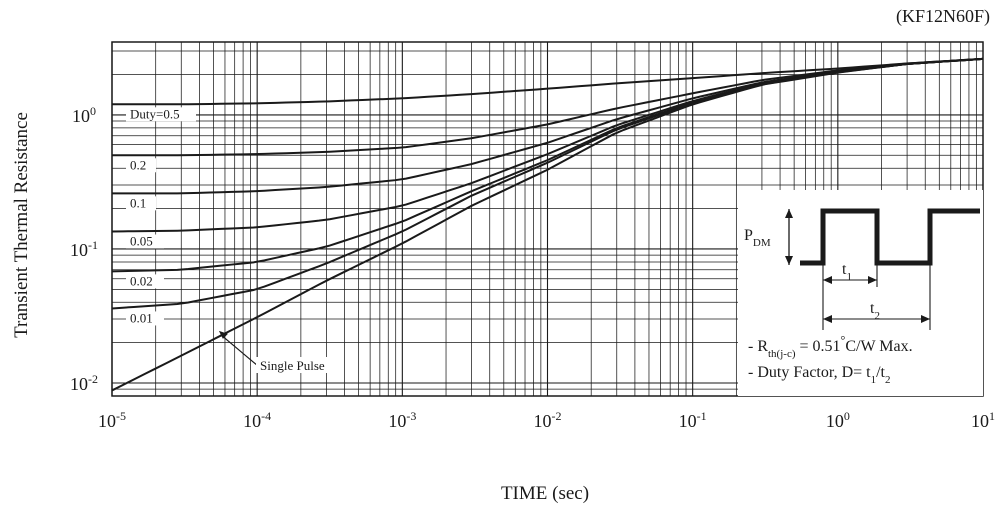  What do you see at coordinates (860, 293) in the screenshot?
I see `inset-background` at bounding box center [860, 293].